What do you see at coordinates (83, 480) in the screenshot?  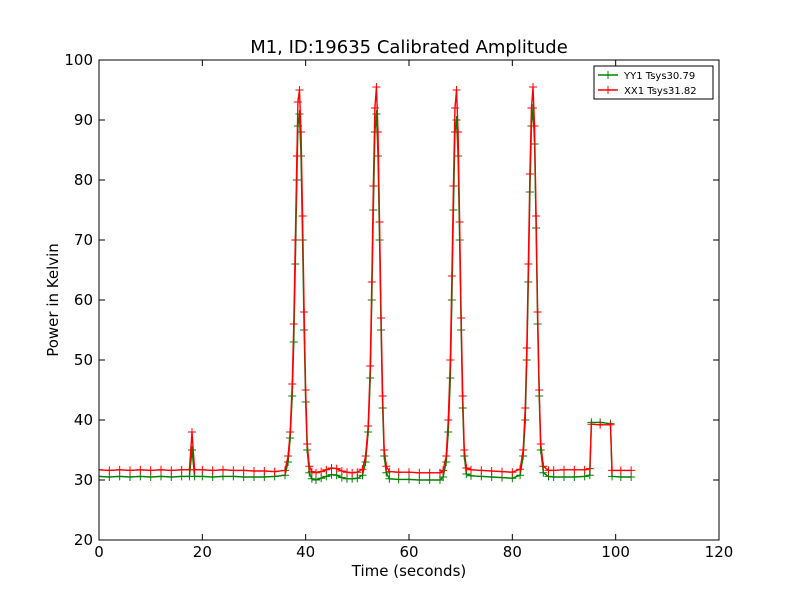 I see `y-tick-label: 30` at bounding box center [83, 480].